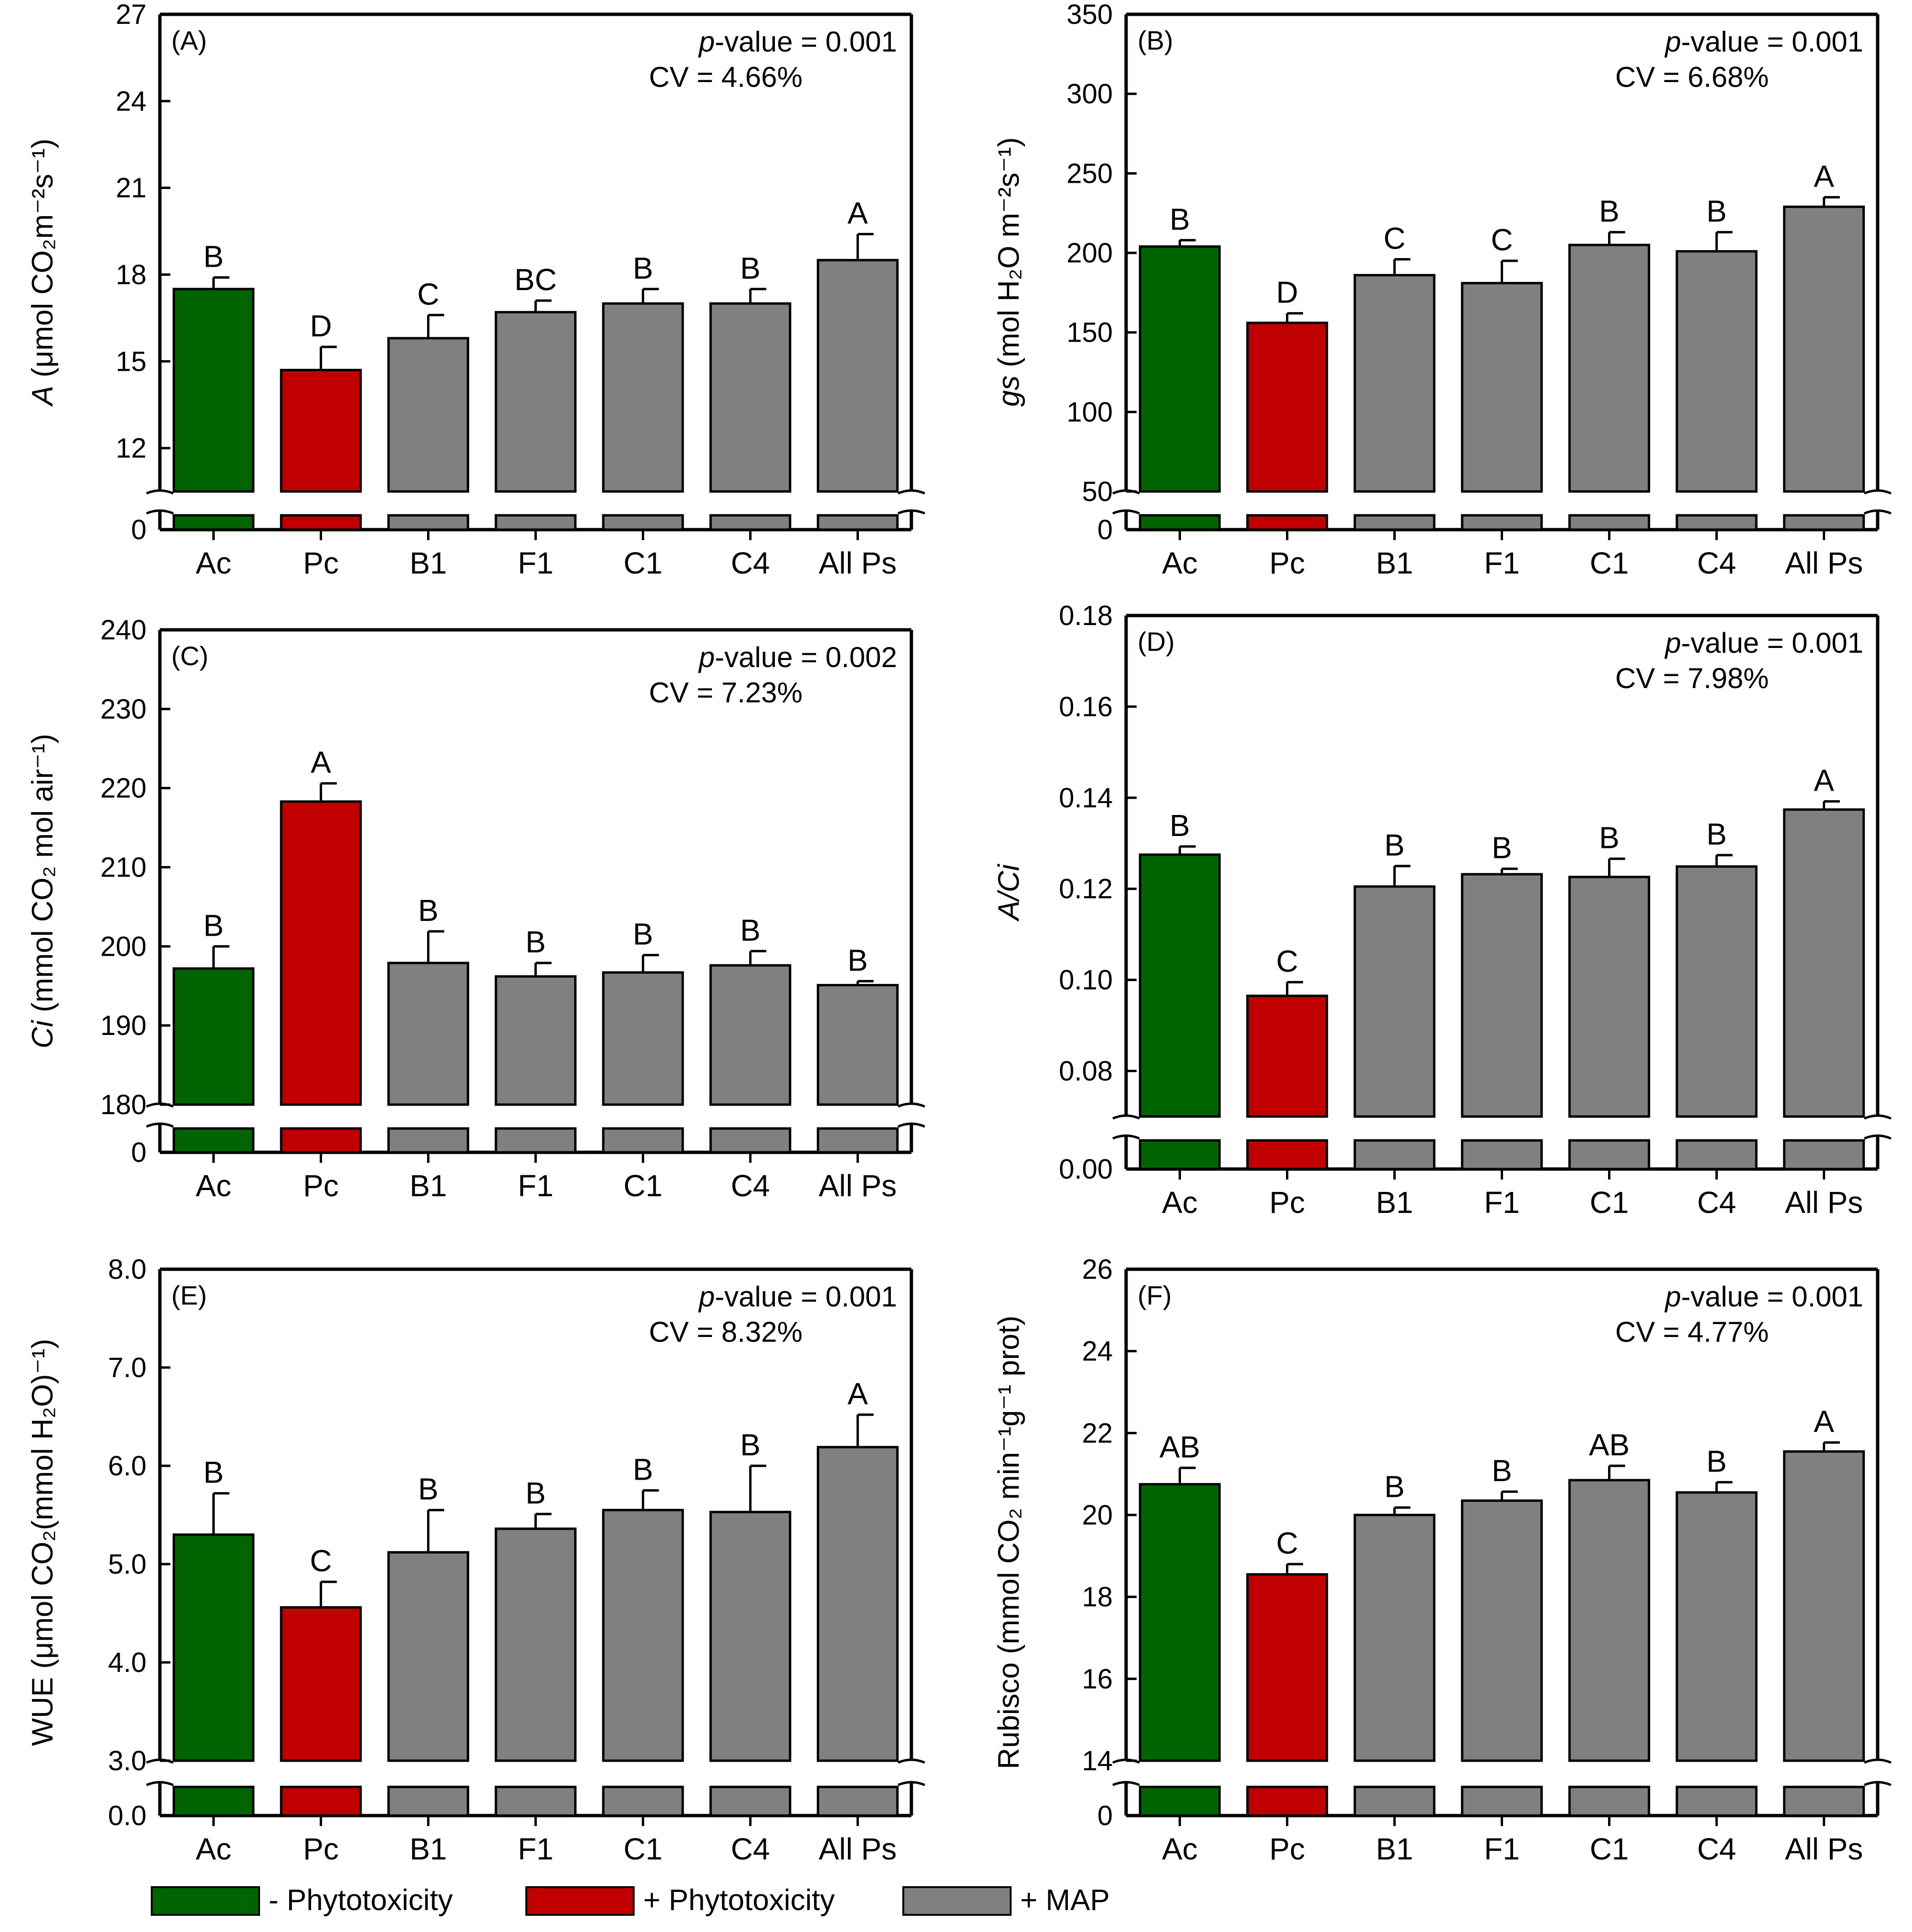  Describe the element at coordinates (160, 492) in the screenshot. I see `axis-break-mark-left-upper` at that location.